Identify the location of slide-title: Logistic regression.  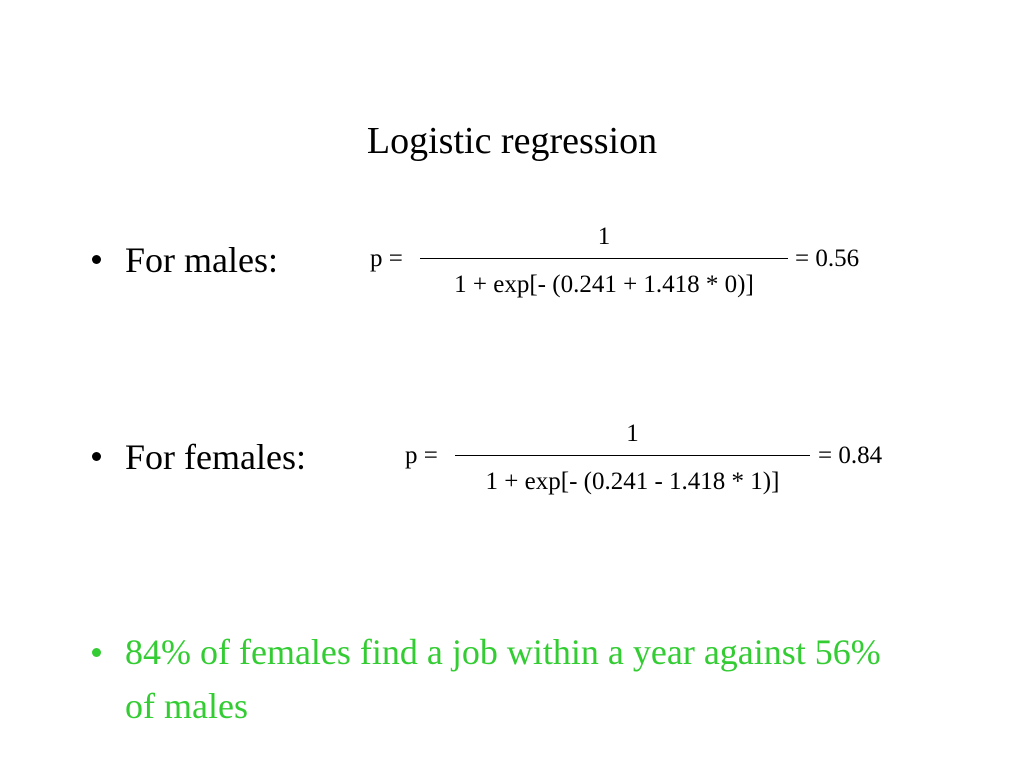
(512, 141).